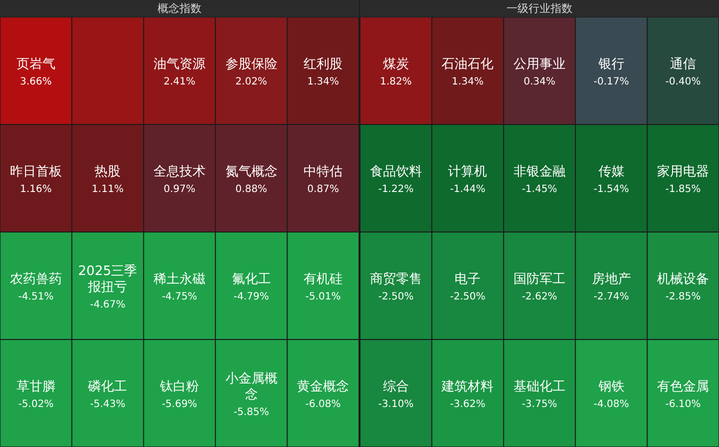 The image size is (719, 447). What do you see at coordinates (36, 64) in the screenshot?
I see `category-label: 页岩气` at bounding box center [36, 64].